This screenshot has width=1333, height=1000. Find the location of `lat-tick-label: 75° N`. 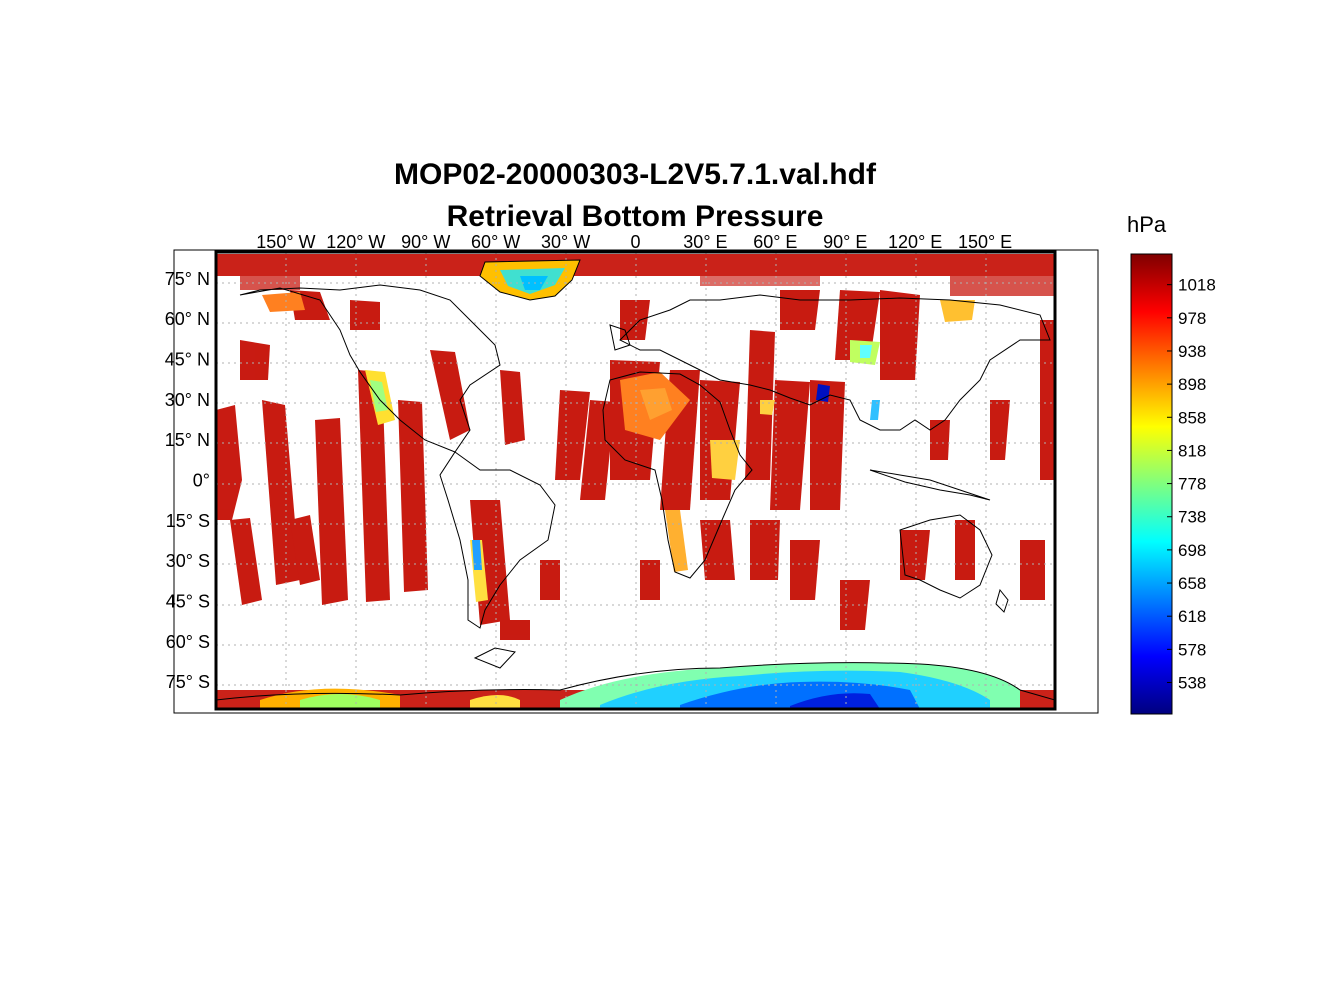

lat-tick-label: 75° N is located at coordinates (187, 279).